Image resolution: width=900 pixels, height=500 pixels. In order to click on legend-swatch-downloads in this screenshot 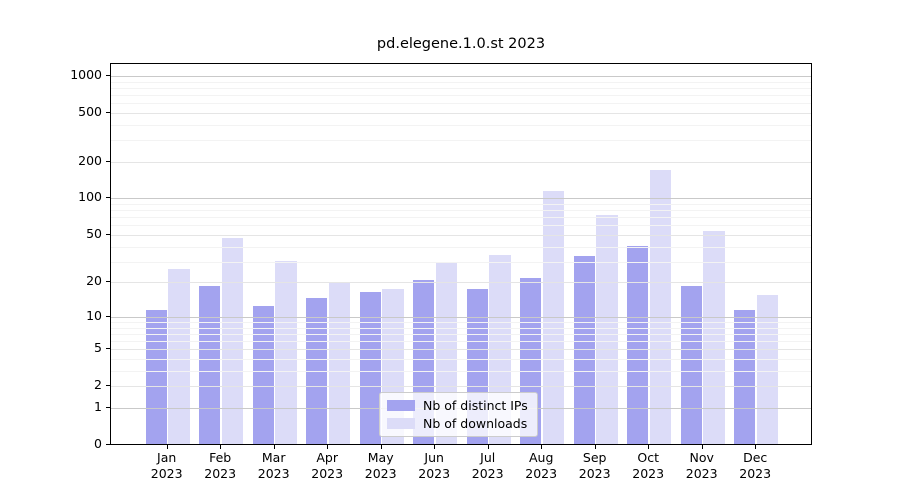, I will do `click(401, 423)`.